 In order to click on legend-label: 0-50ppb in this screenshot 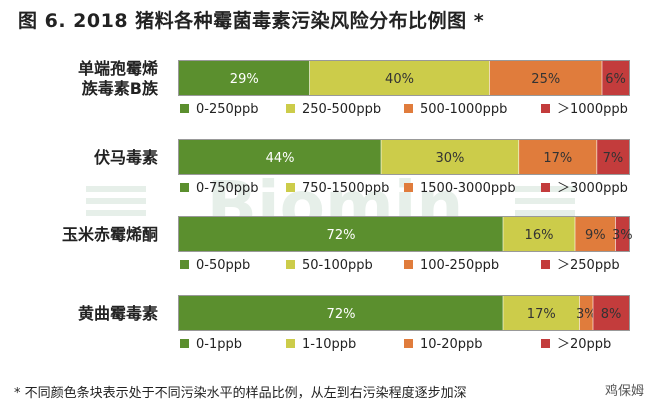, I will do `click(223, 265)`.